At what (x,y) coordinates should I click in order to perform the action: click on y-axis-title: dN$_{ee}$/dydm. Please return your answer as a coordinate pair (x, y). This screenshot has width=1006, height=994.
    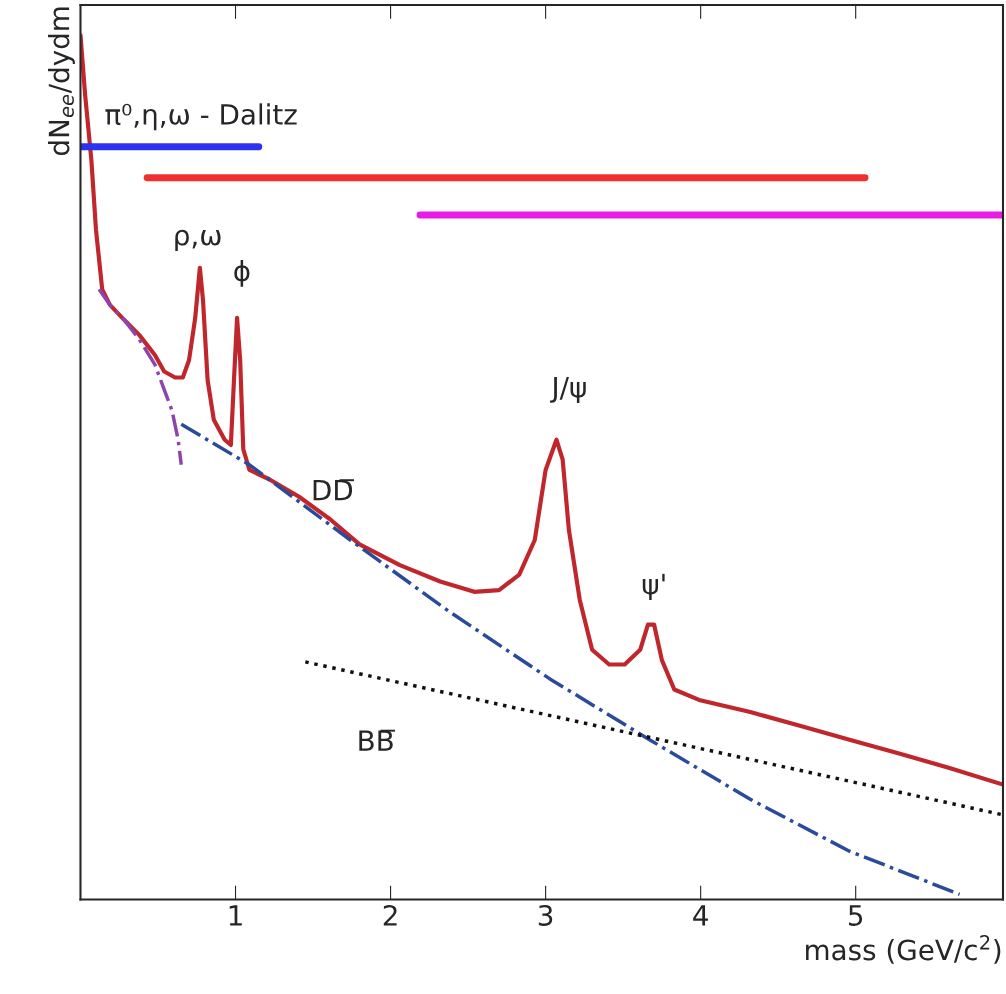
    Looking at the image, I should click on (61, 81).